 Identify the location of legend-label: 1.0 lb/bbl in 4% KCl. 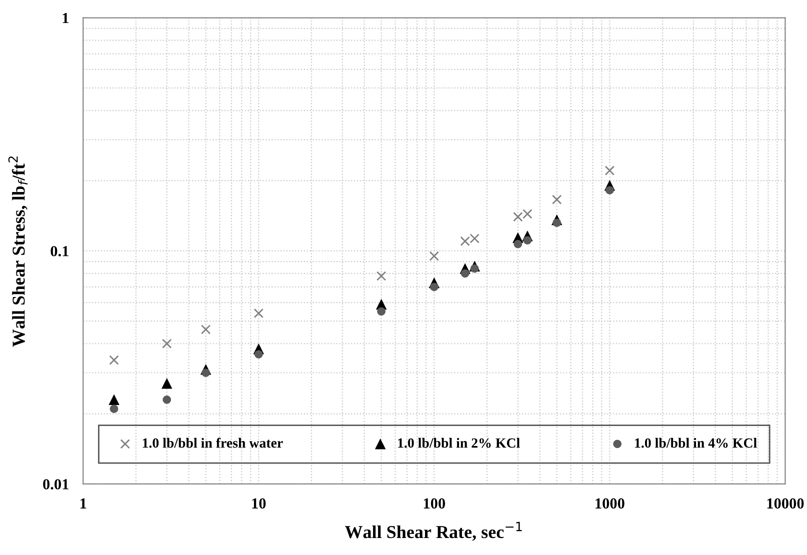
(696, 443).